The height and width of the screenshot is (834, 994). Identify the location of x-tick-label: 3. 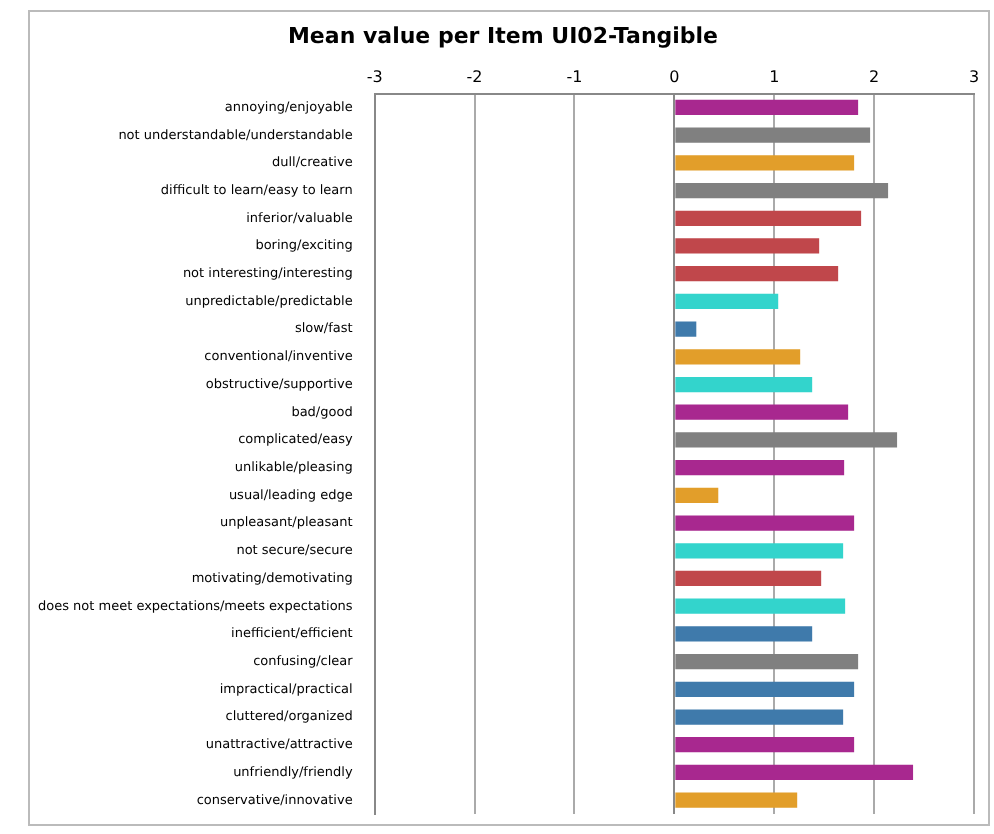
(974, 77).